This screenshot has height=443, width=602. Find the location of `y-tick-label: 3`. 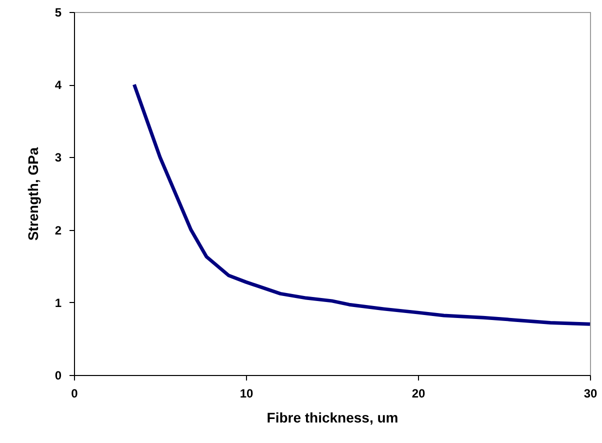

y-tick-label: 3 is located at coordinates (58, 157).